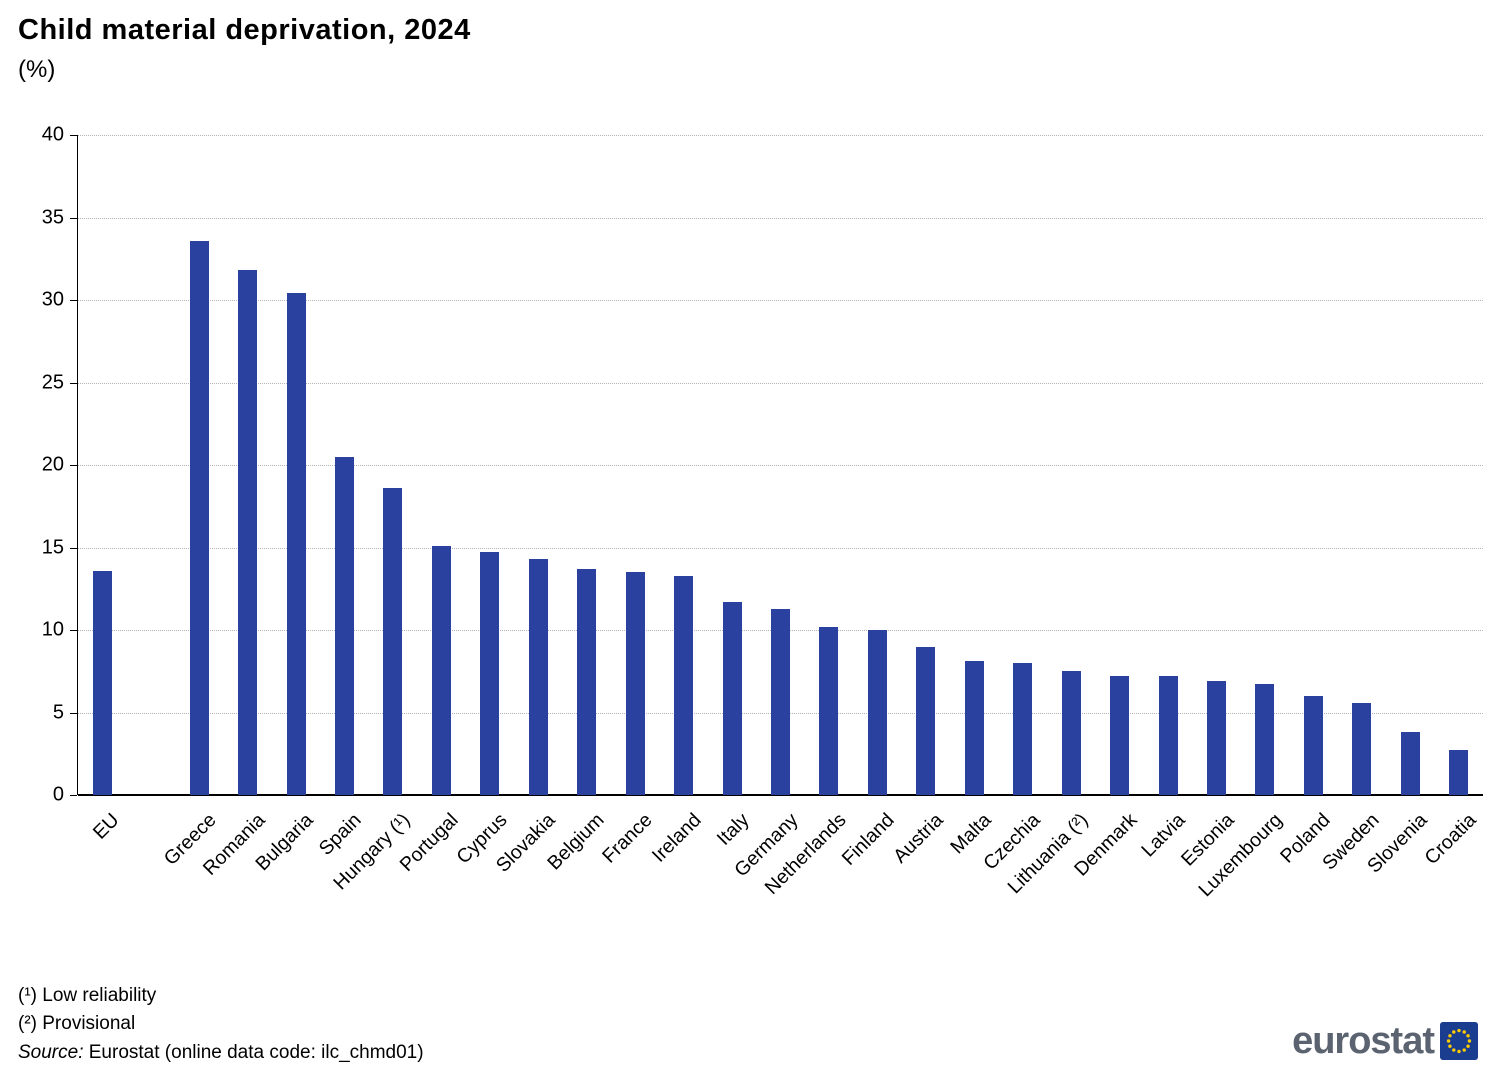 This screenshot has height=1085, width=1500. What do you see at coordinates (52, 299) in the screenshot?
I see `y-tick-label-30: 30` at bounding box center [52, 299].